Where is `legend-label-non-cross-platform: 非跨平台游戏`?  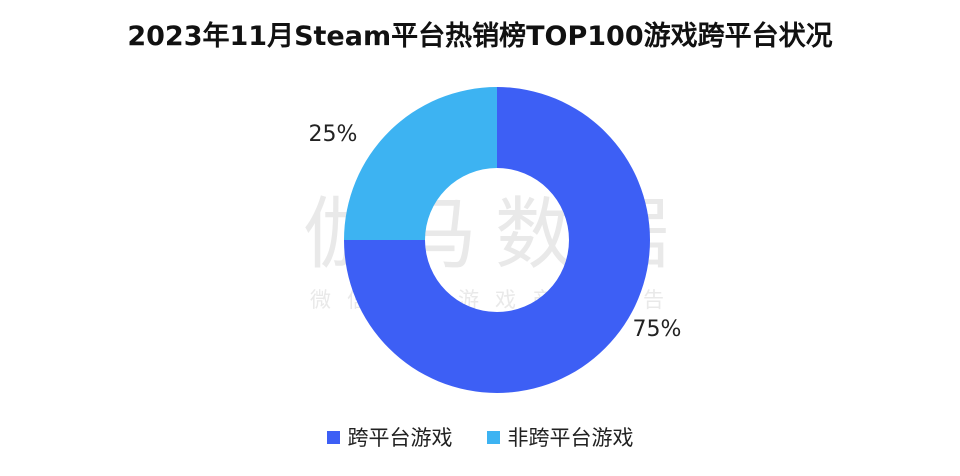 legend-label-non-cross-platform: 非跨平台游戏 is located at coordinates (570, 438).